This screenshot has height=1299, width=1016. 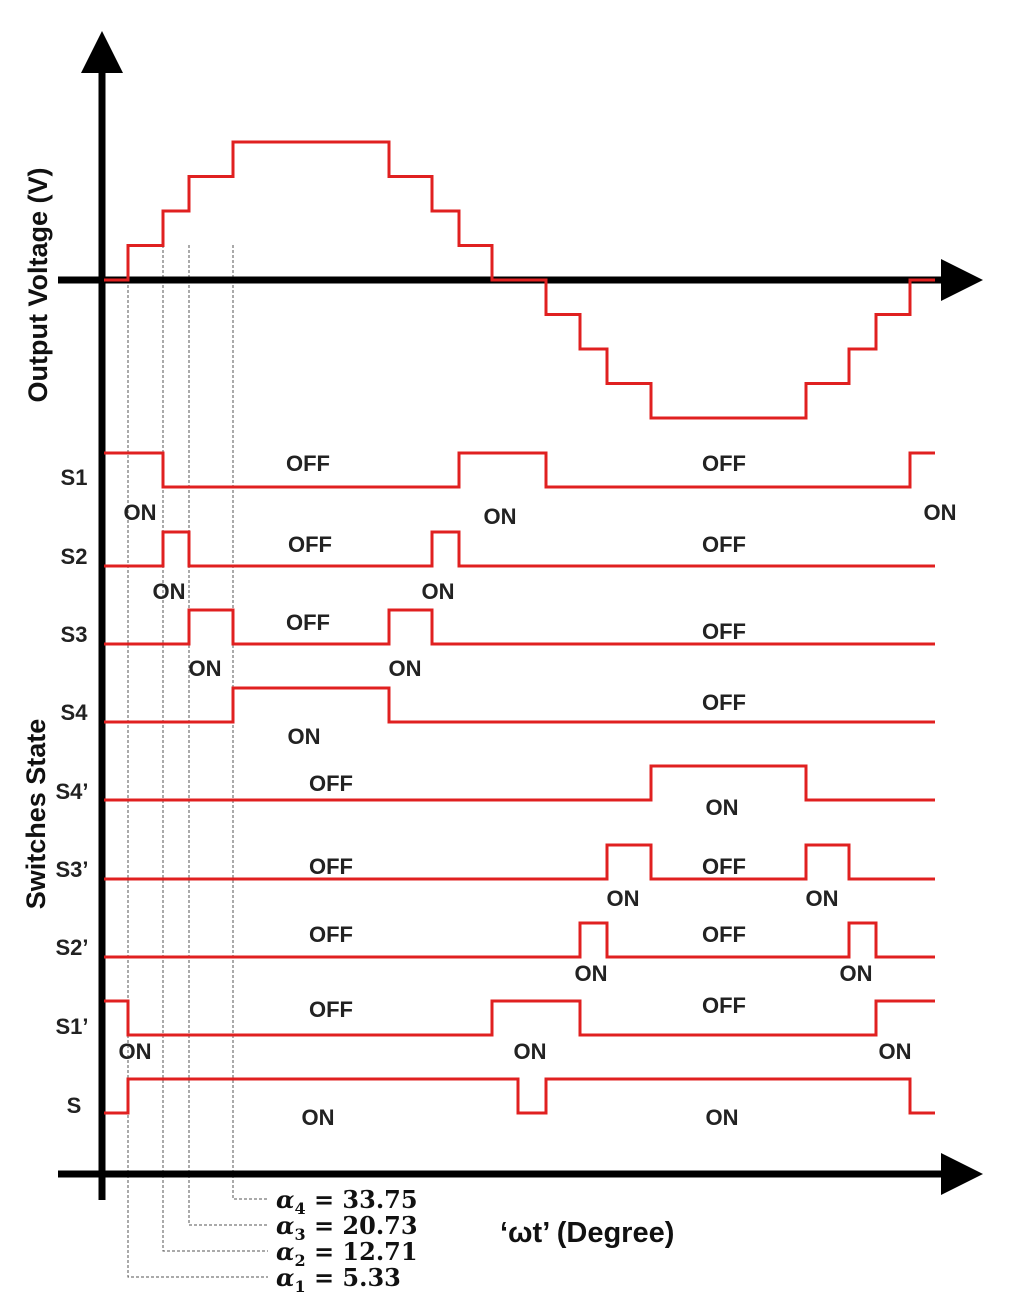 I want to click on switching-angle-label-3: α3 = 20.73, so click(x=347, y=1227).